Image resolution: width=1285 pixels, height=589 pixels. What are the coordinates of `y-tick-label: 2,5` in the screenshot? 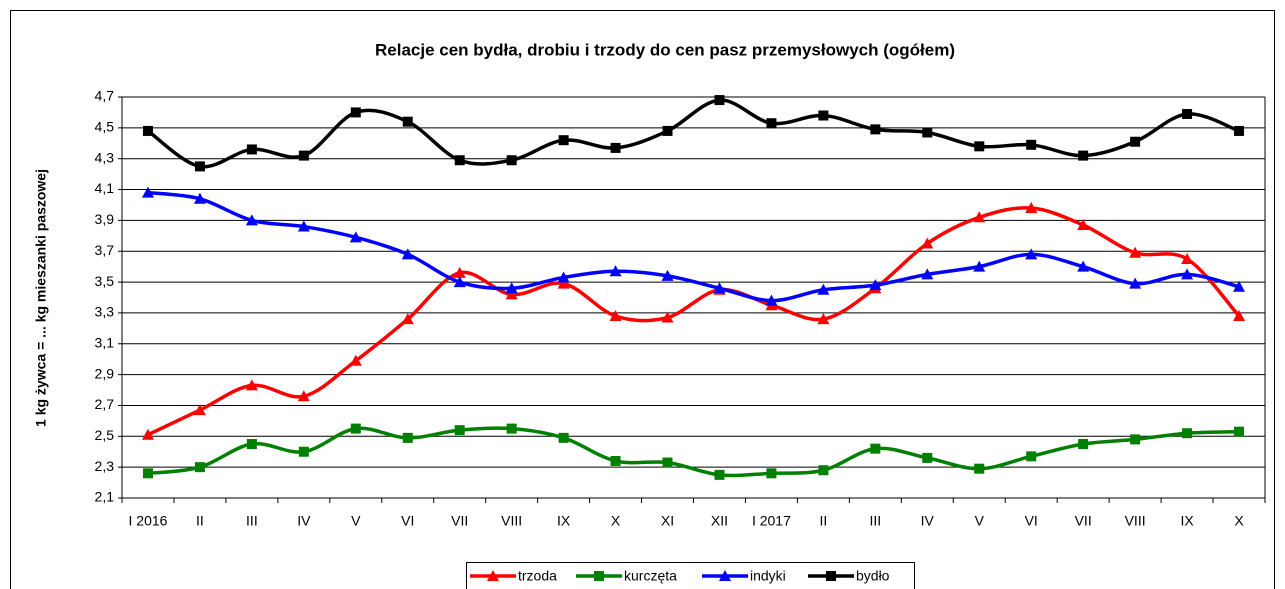 It's located at (105, 435).